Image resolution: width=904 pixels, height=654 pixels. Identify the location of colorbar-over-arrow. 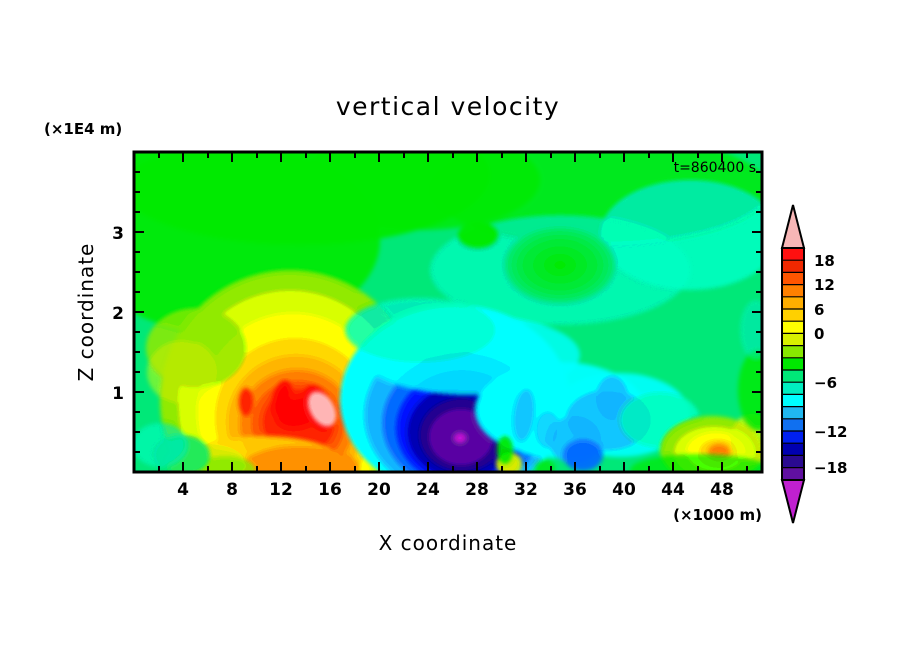
(793, 226).